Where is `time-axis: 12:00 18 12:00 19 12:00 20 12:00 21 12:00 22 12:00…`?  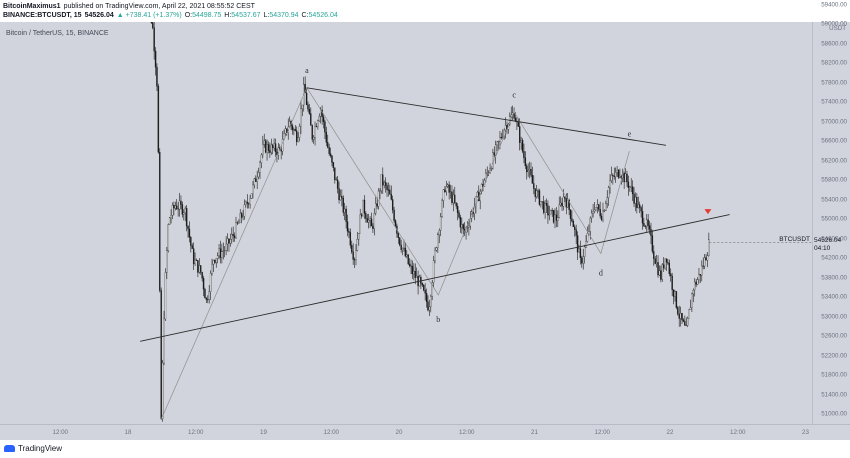
time-axis: 12:00 18 12:00 19 12:00 20 12:00 21 12:00 22 12:00… is located at coordinates (425, 432).